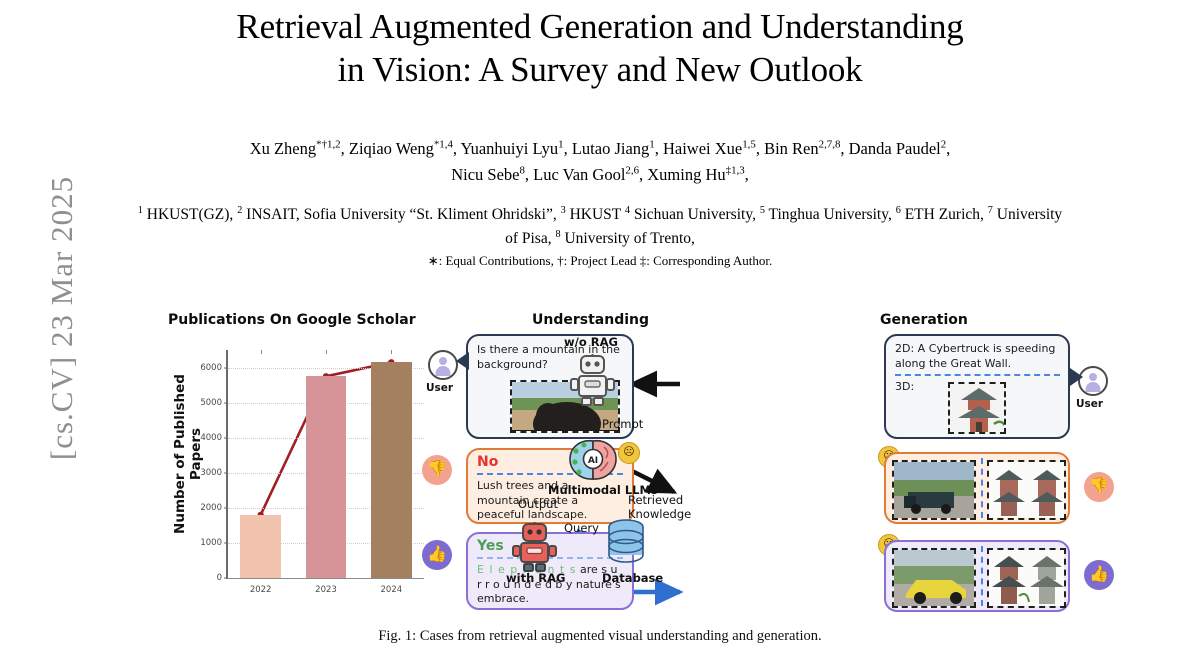  Describe the element at coordinates (652, 144) in the screenshot. I see `author-sup: 1` at that location.